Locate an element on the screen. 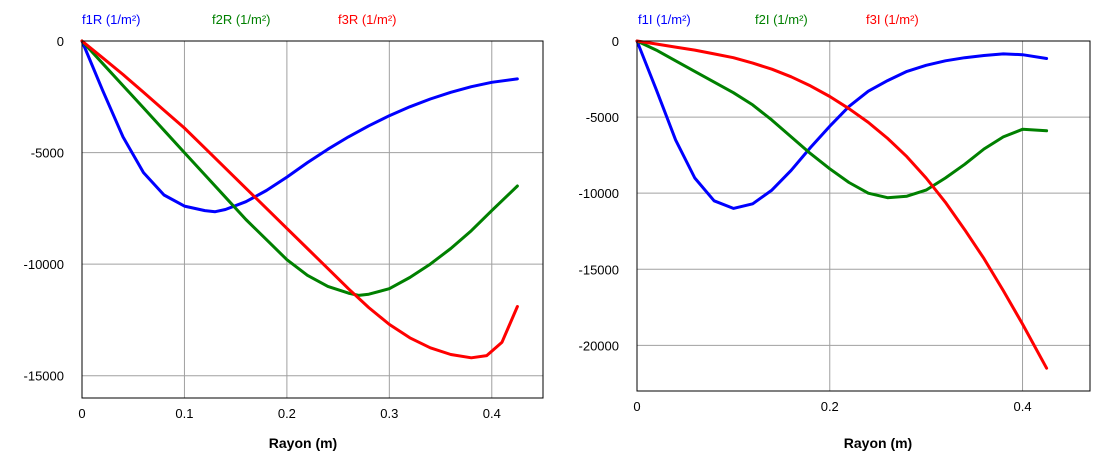  x-tick-label: 0.3 is located at coordinates (389, 413).